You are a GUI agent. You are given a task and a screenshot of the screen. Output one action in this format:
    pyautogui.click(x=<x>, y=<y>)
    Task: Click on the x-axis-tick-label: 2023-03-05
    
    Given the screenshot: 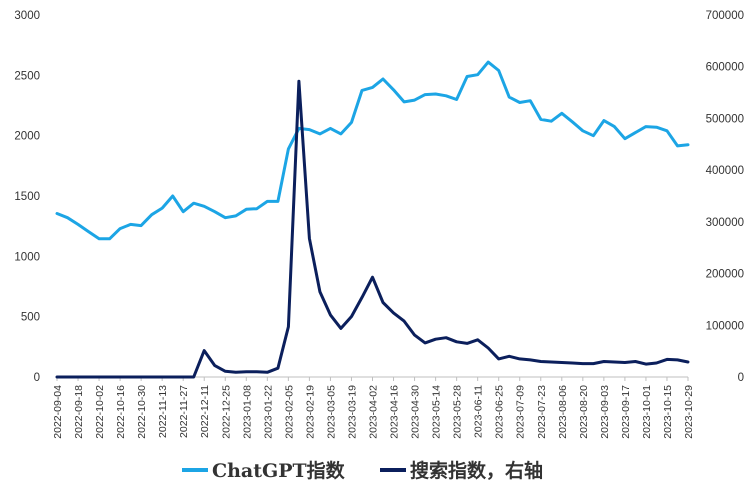 What is the action you would take?
    pyautogui.click(x=331, y=412)
    